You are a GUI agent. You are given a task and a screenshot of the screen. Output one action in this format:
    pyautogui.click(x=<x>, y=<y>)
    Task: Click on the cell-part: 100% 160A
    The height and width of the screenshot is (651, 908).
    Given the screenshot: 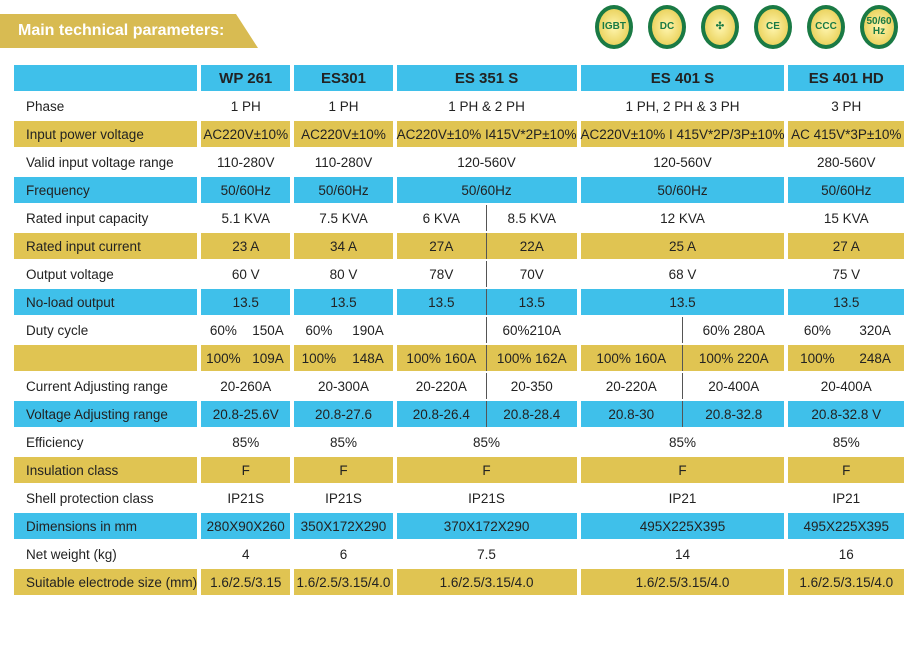 What is the action you would take?
    pyautogui.click(x=631, y=358)
    